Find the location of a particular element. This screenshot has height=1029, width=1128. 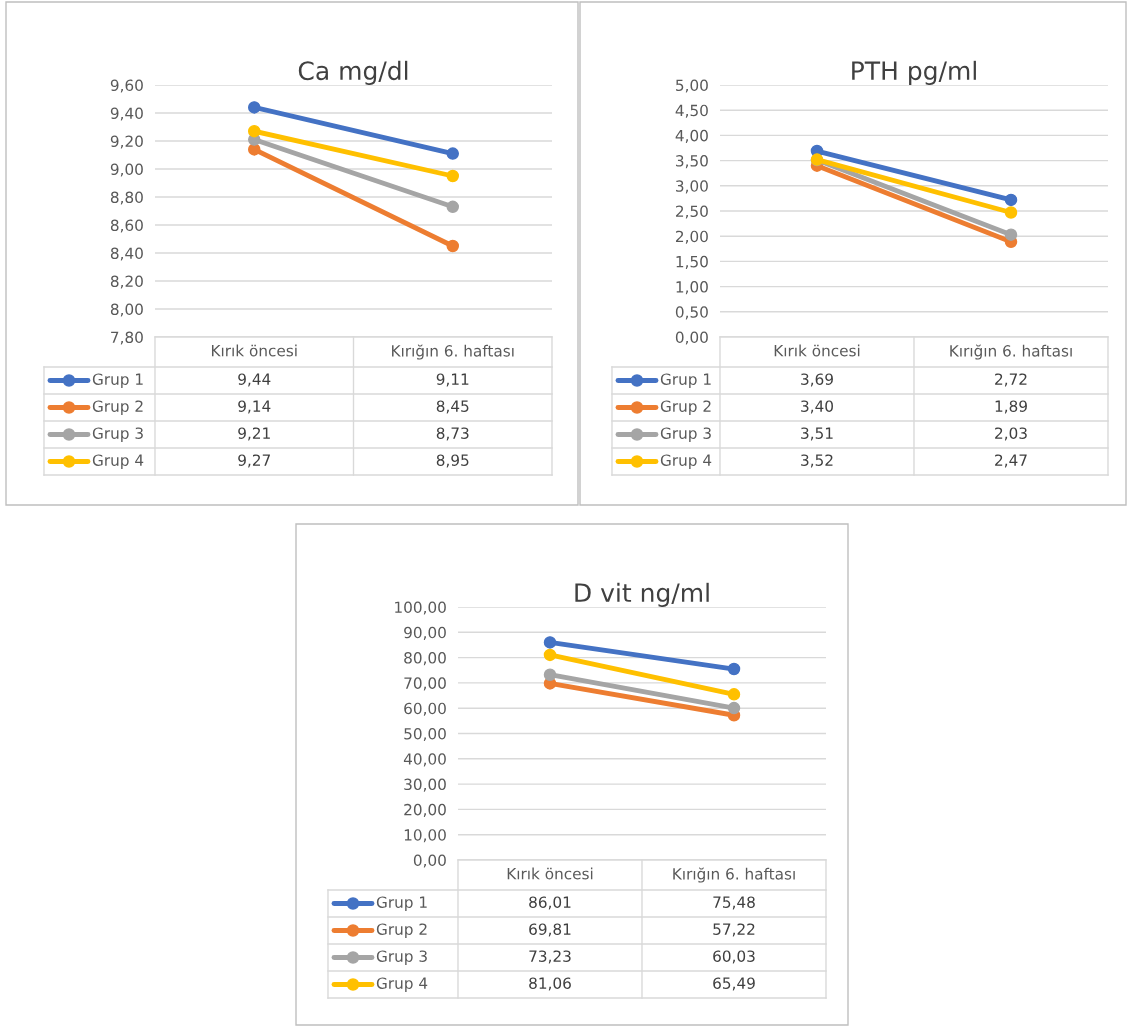

data-label: 2,47 is located at coordinates (1011, 461).